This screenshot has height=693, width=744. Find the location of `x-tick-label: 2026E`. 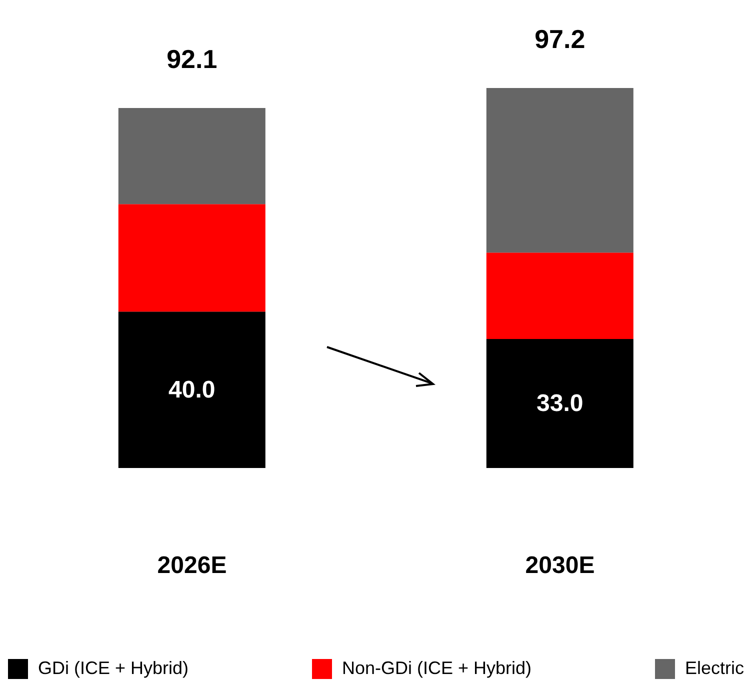

x-tick-label: 2026E is located at coordinates (192, 566).